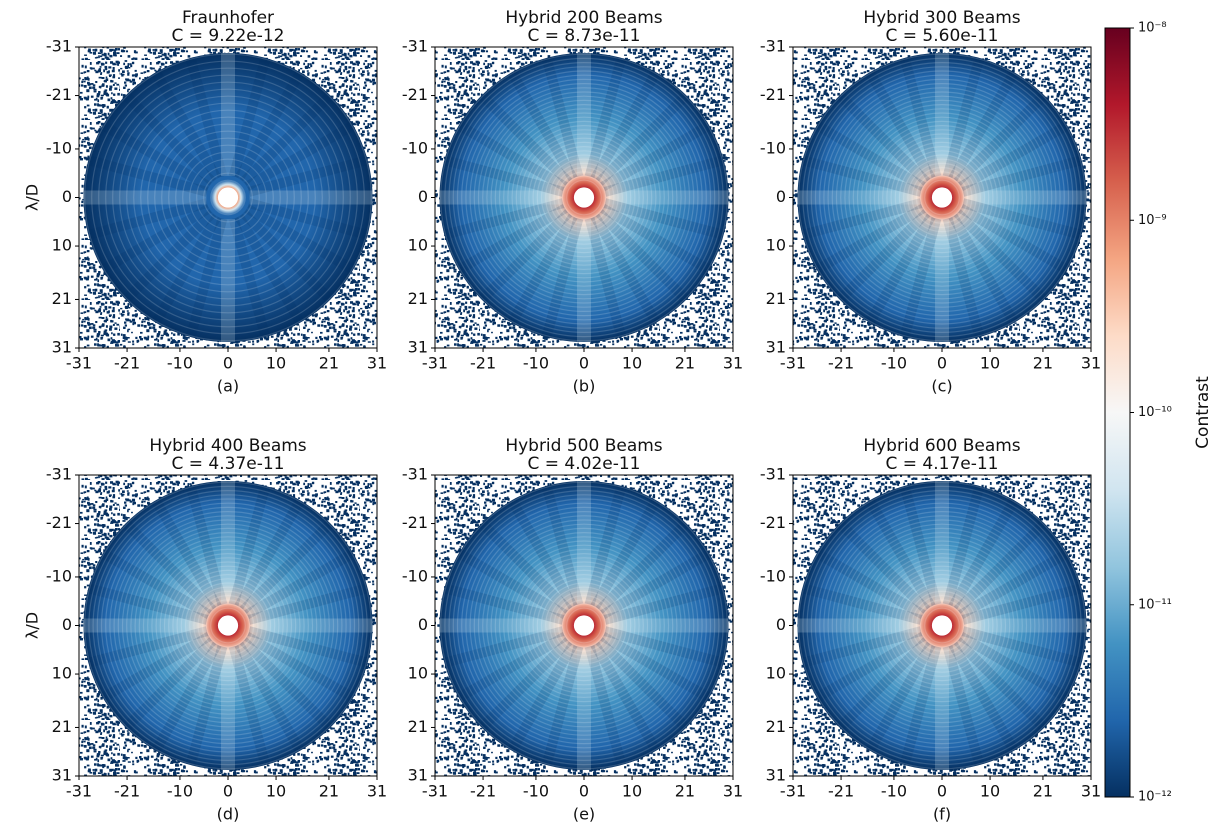 The height and width of the screenshot is (832, 1222). I want to click on panel-subtitle: C = 4.17e-11, so click(942, 464).